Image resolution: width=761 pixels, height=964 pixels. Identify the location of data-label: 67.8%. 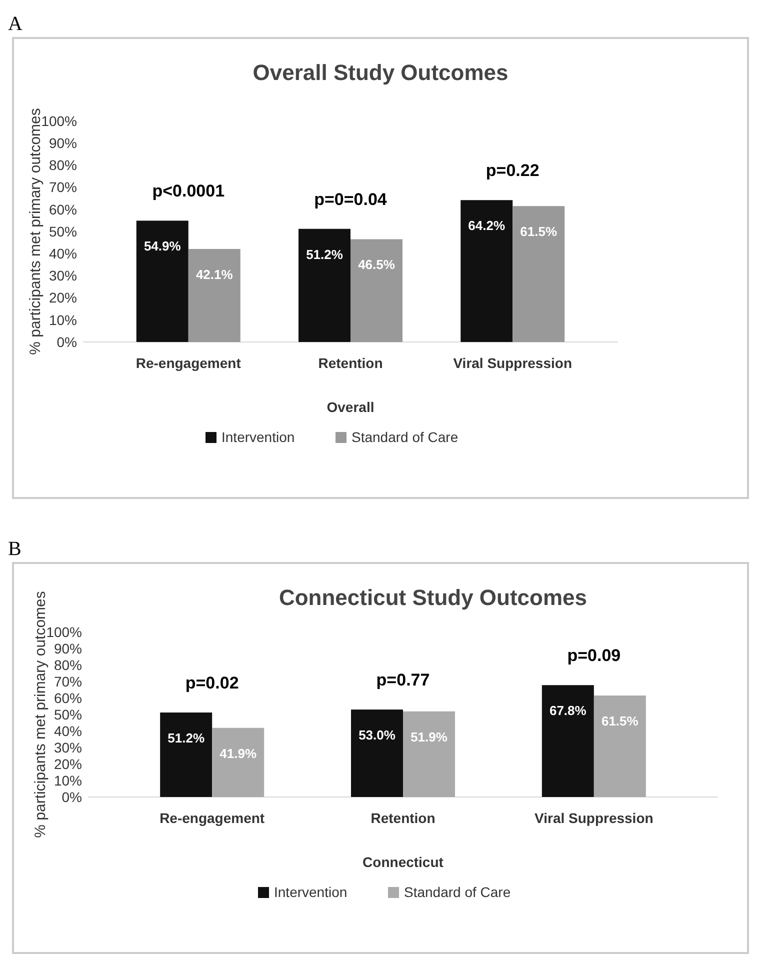
(568, 710).